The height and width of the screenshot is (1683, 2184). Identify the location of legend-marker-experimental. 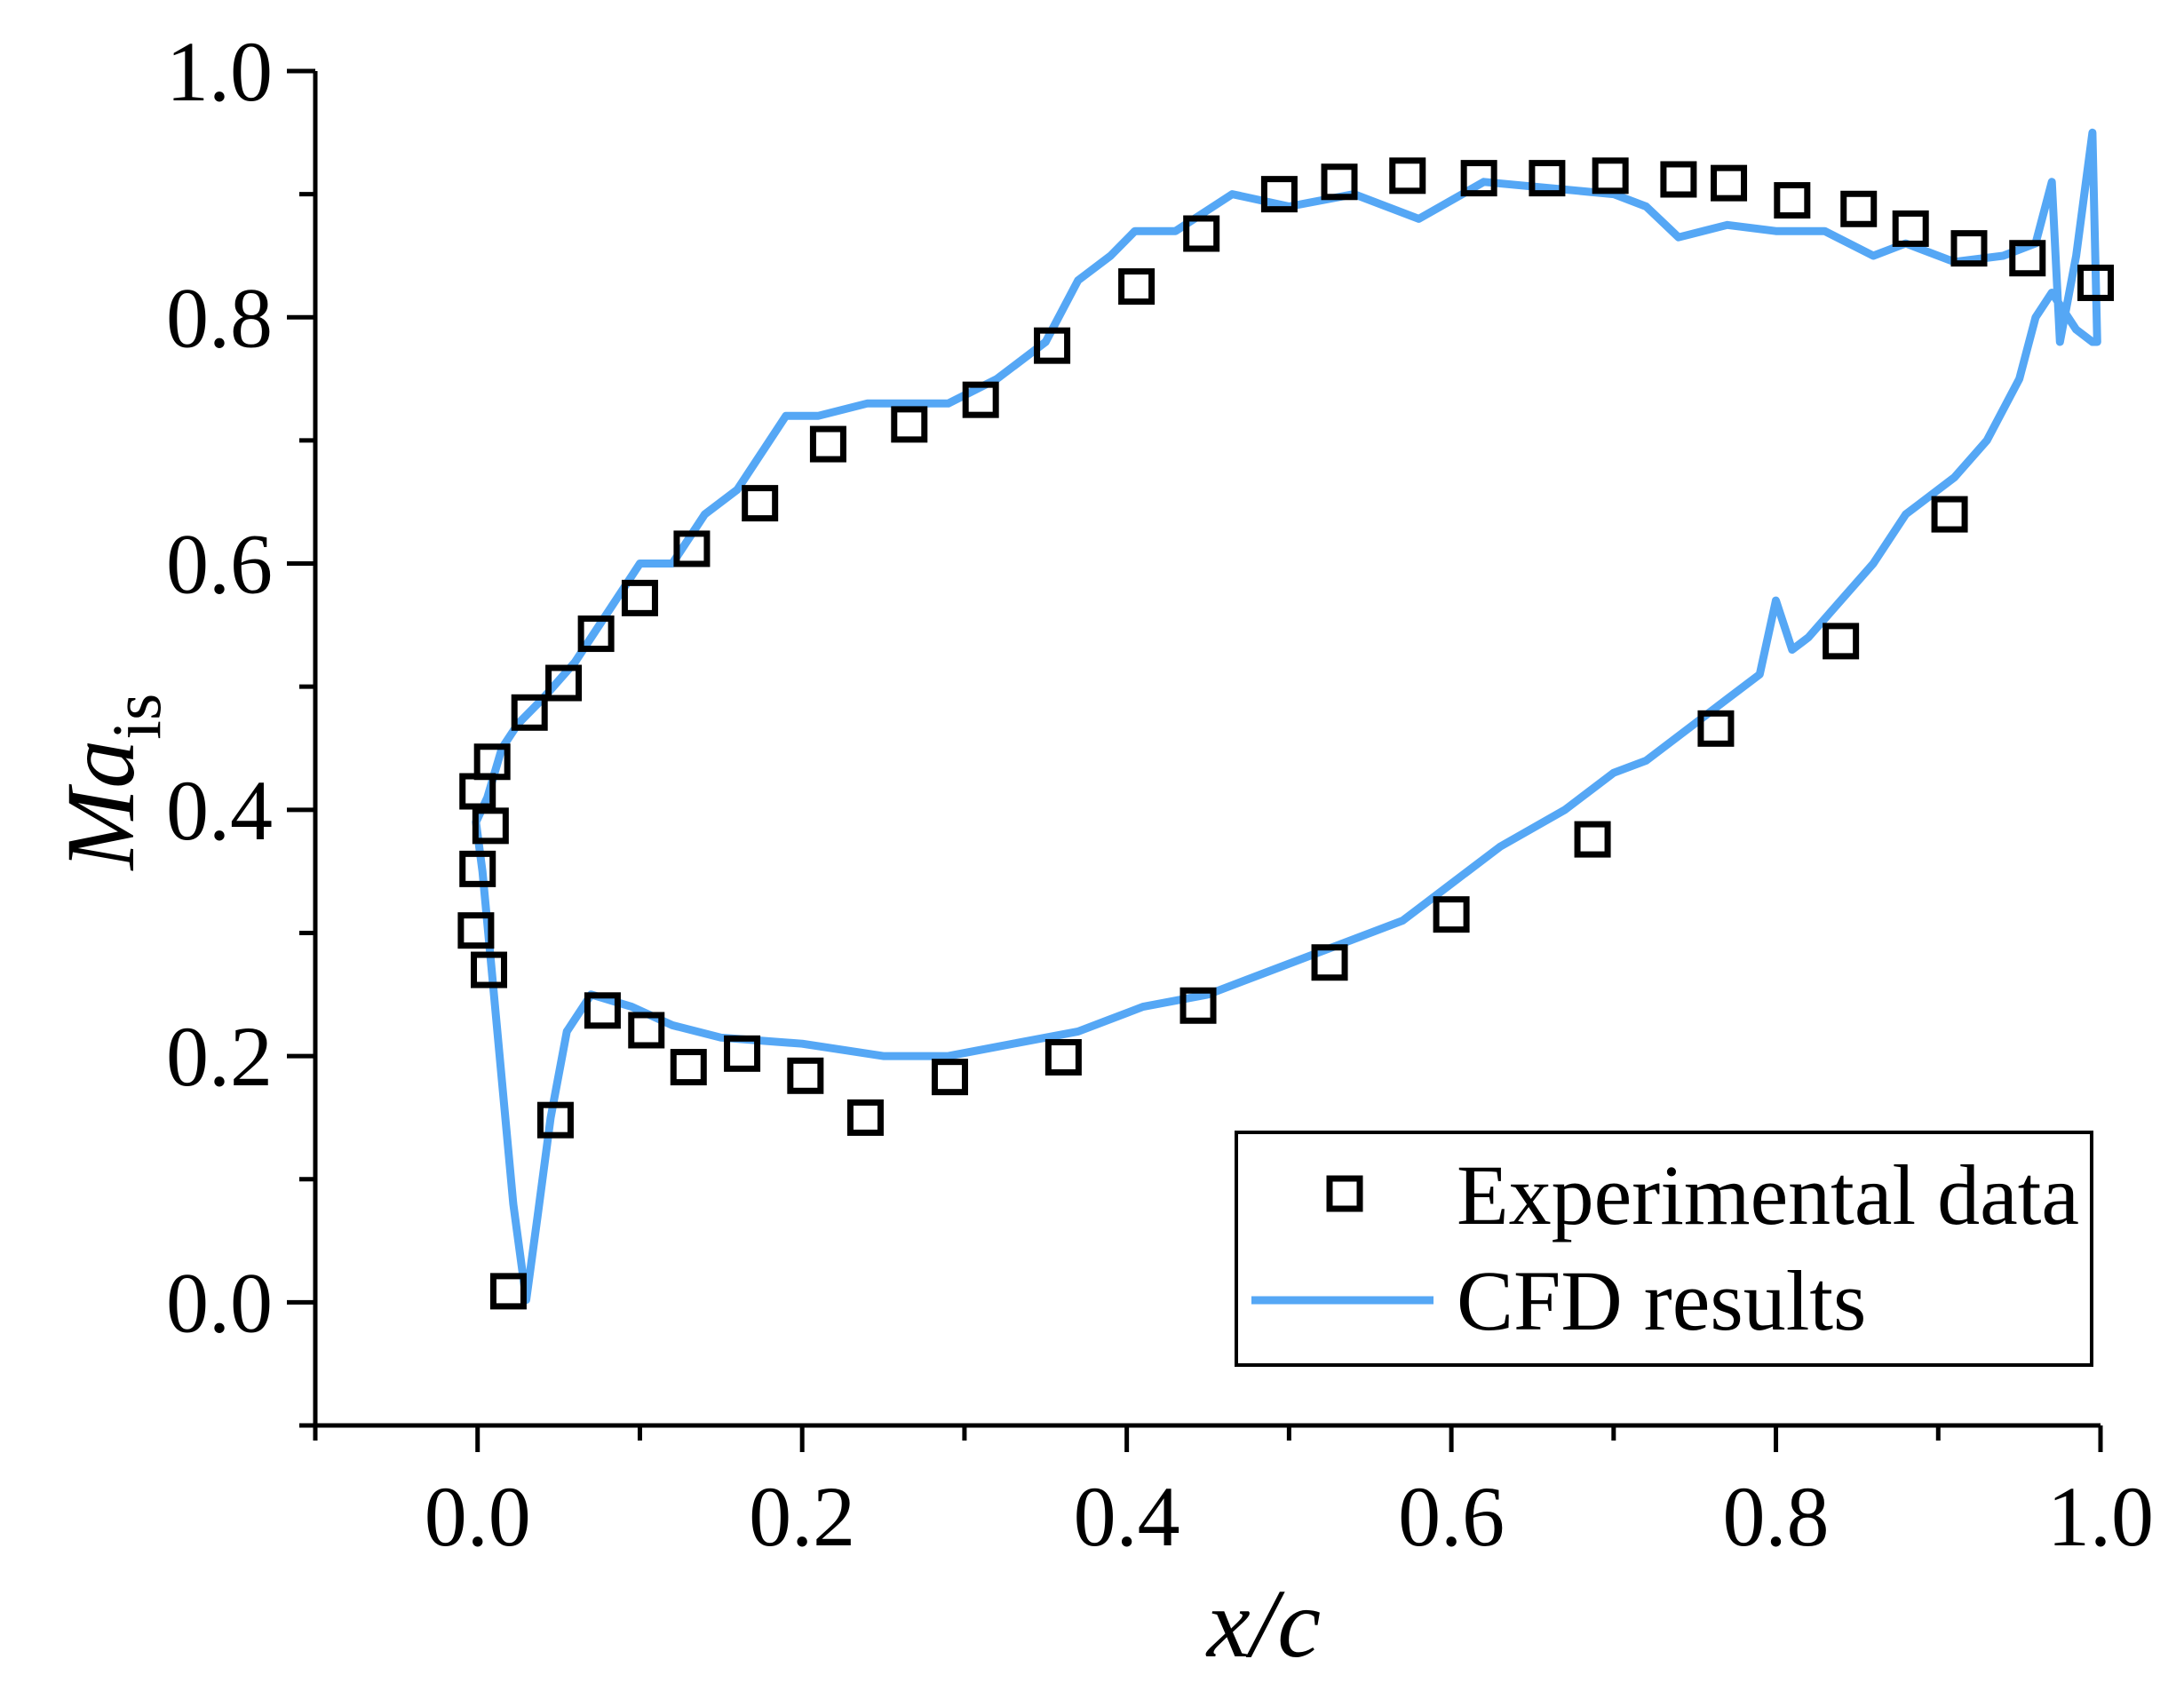
(1344, 1193).